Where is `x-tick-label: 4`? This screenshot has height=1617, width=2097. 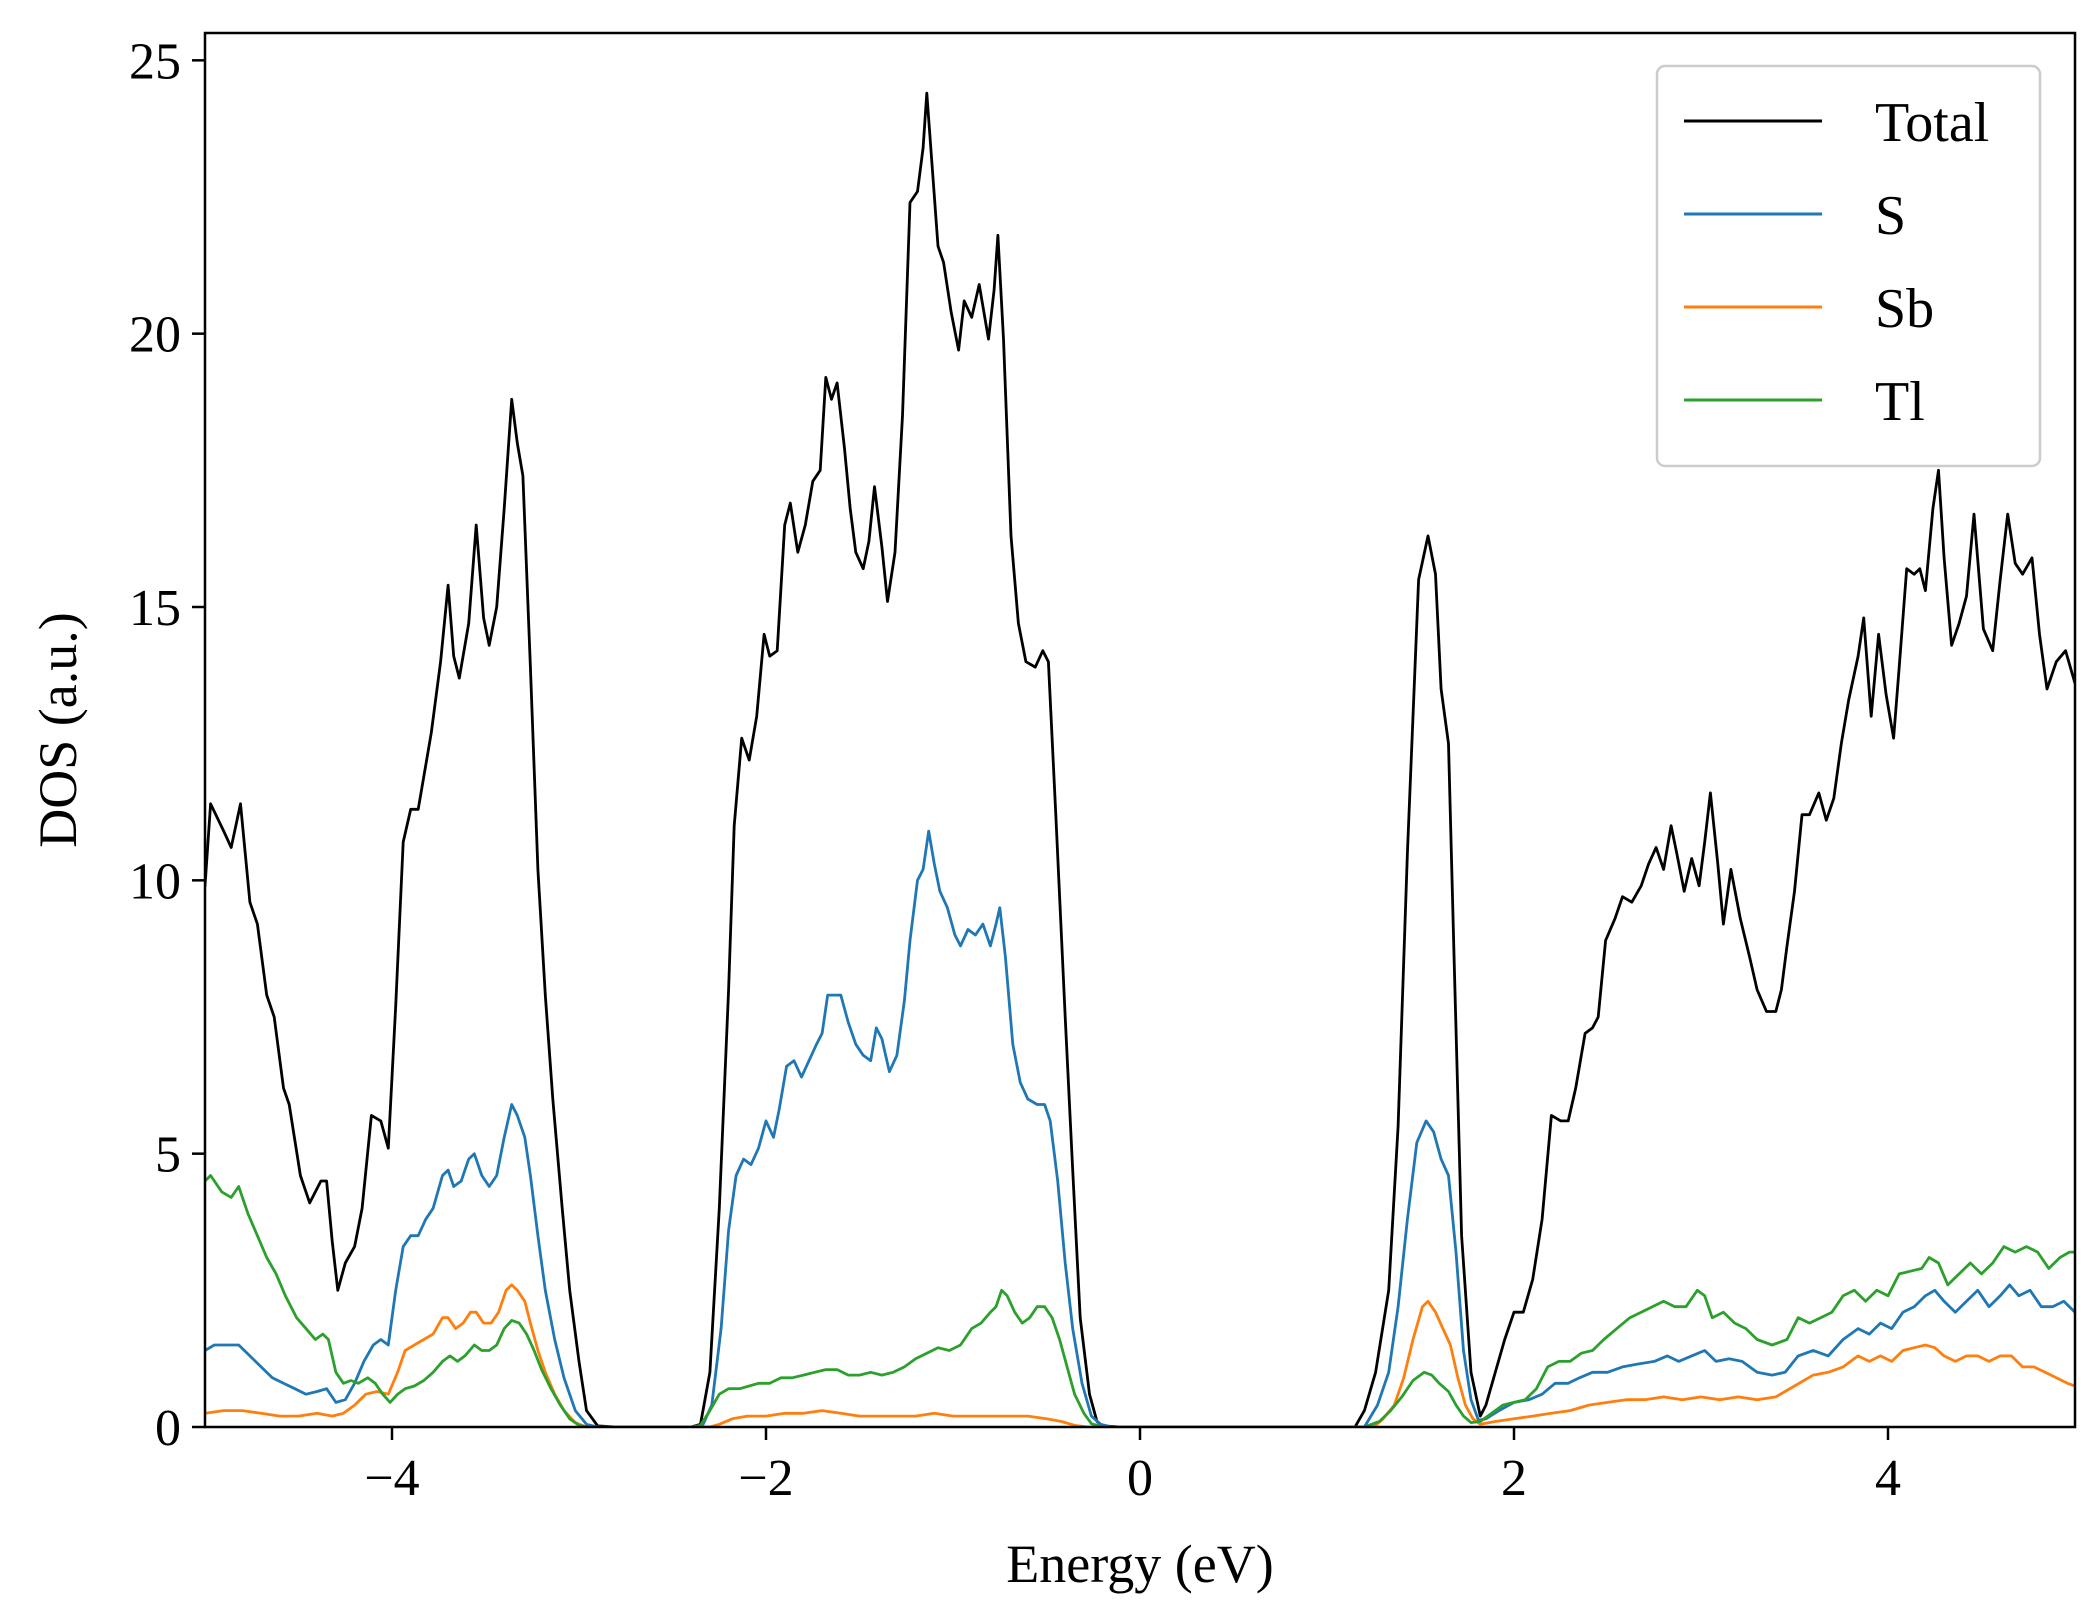
x-tick-label: 4 is located at coordinates (1888, 1478).